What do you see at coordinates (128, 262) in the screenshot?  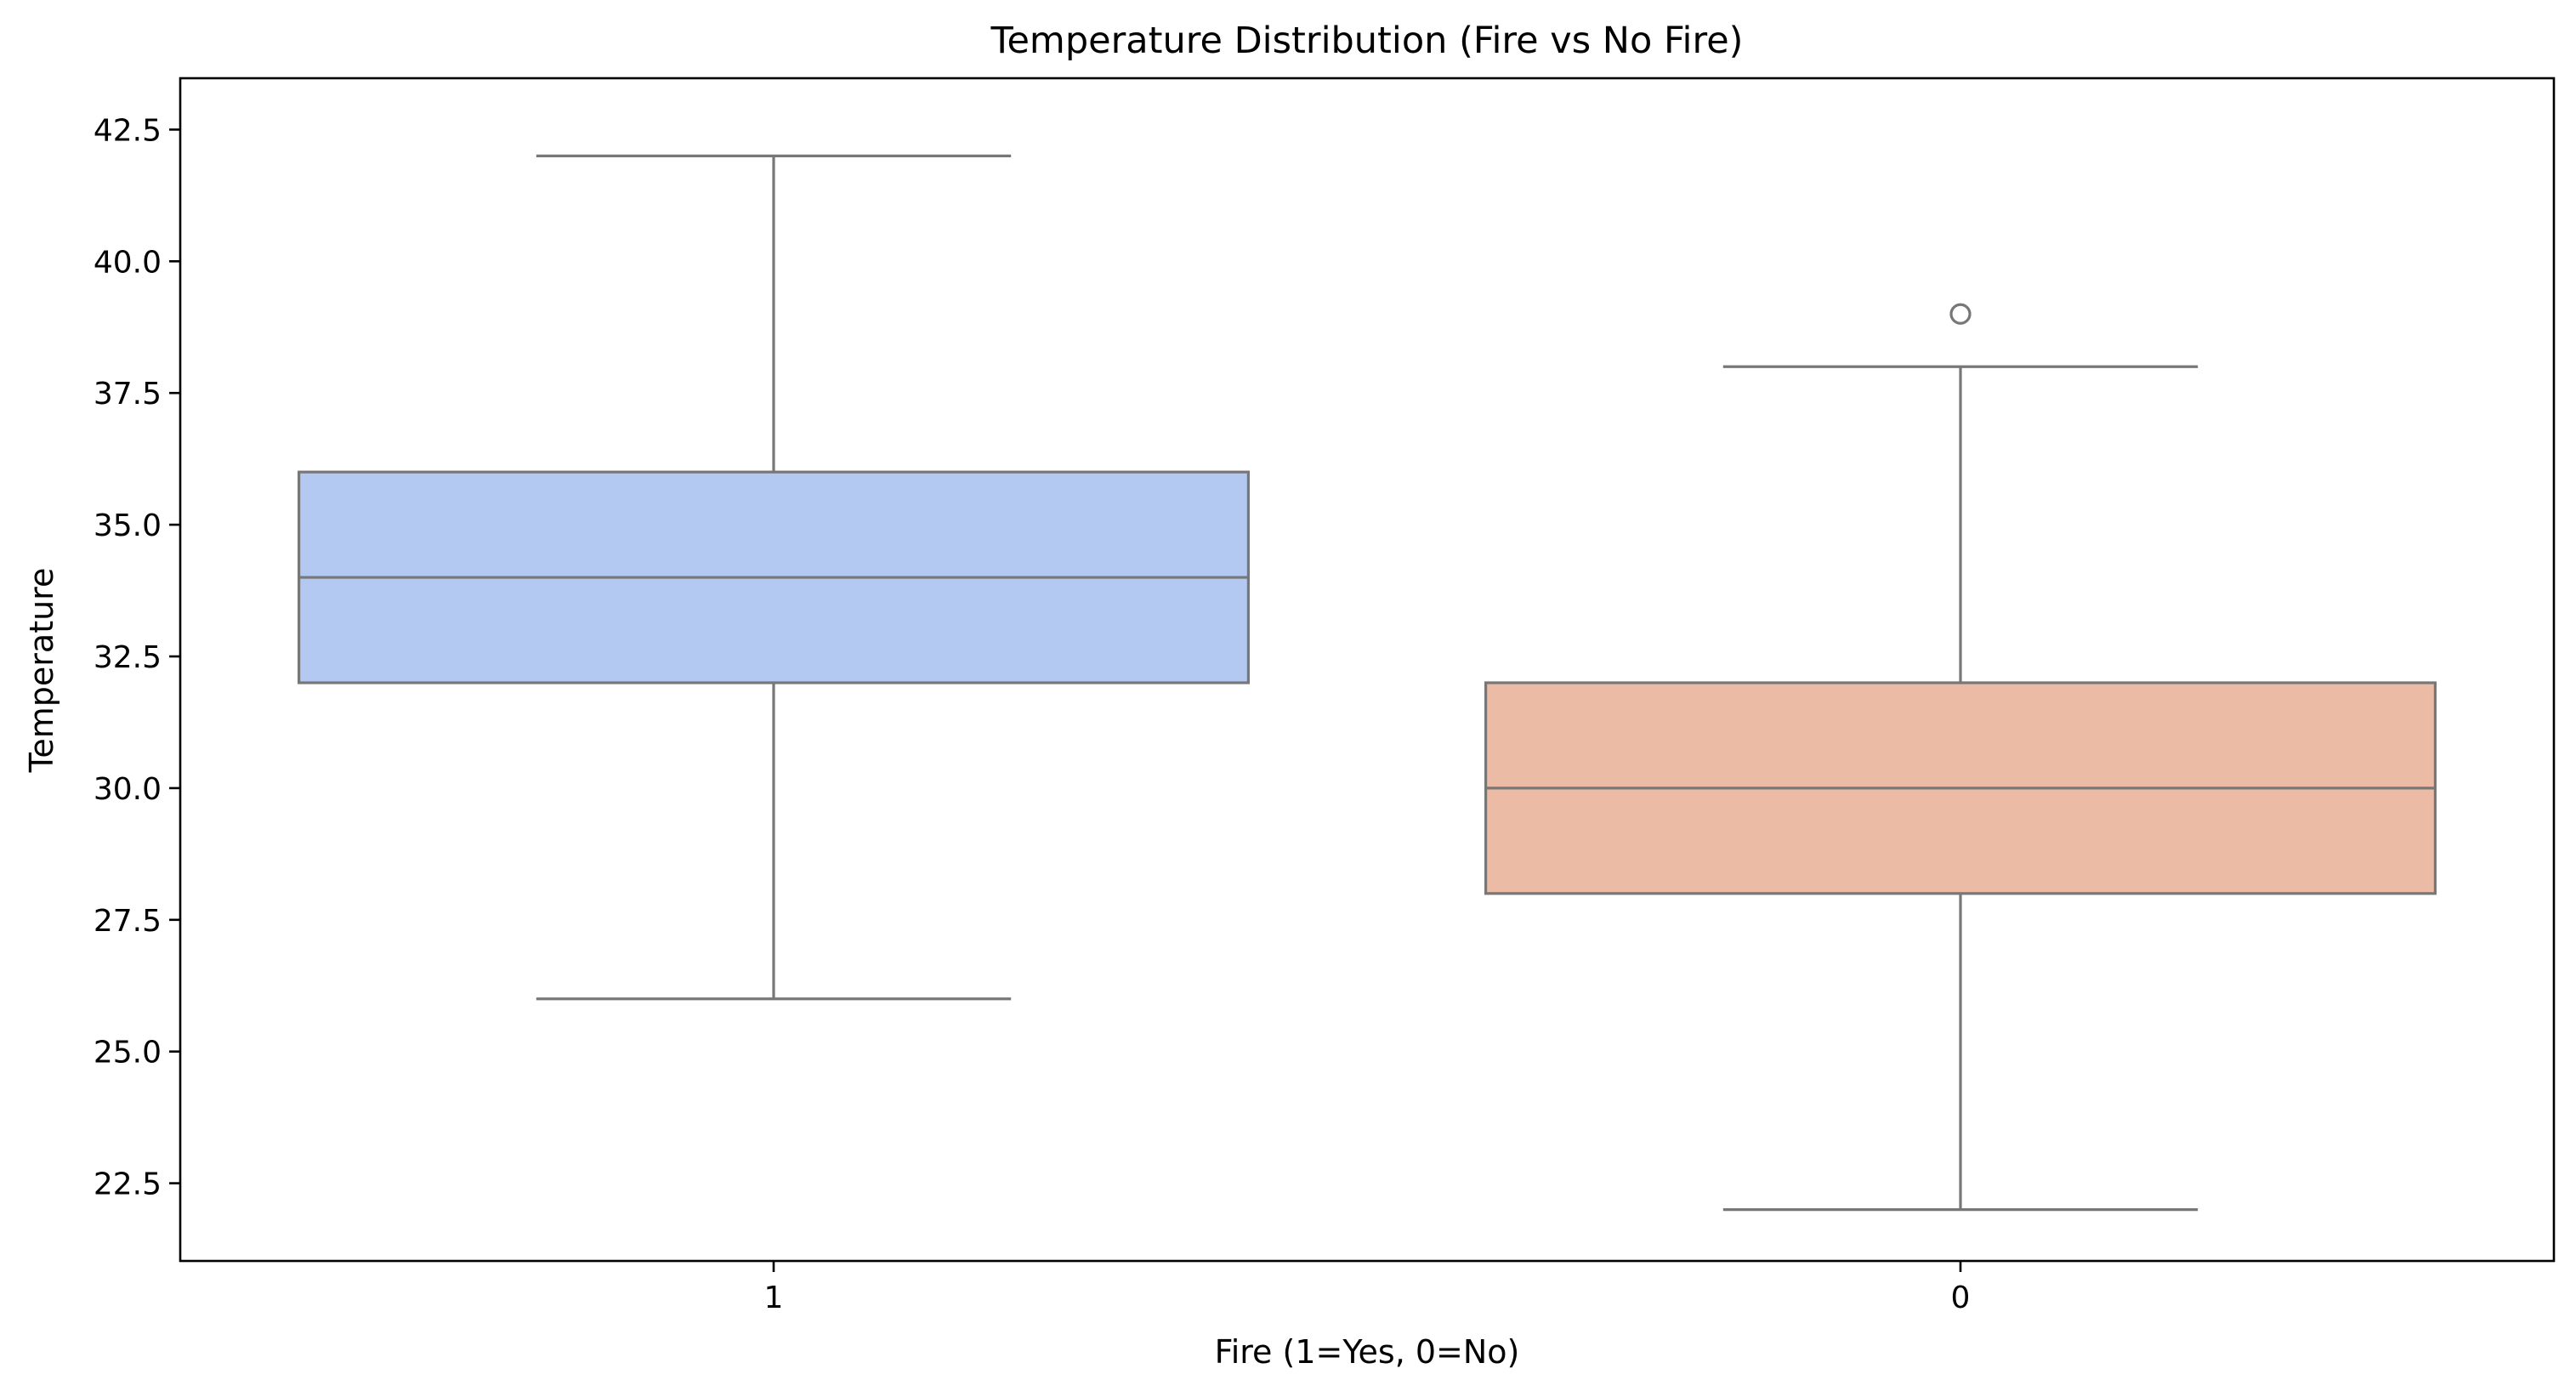 I see `y-tick-label: 40.0` at bounding box center [128, 262].